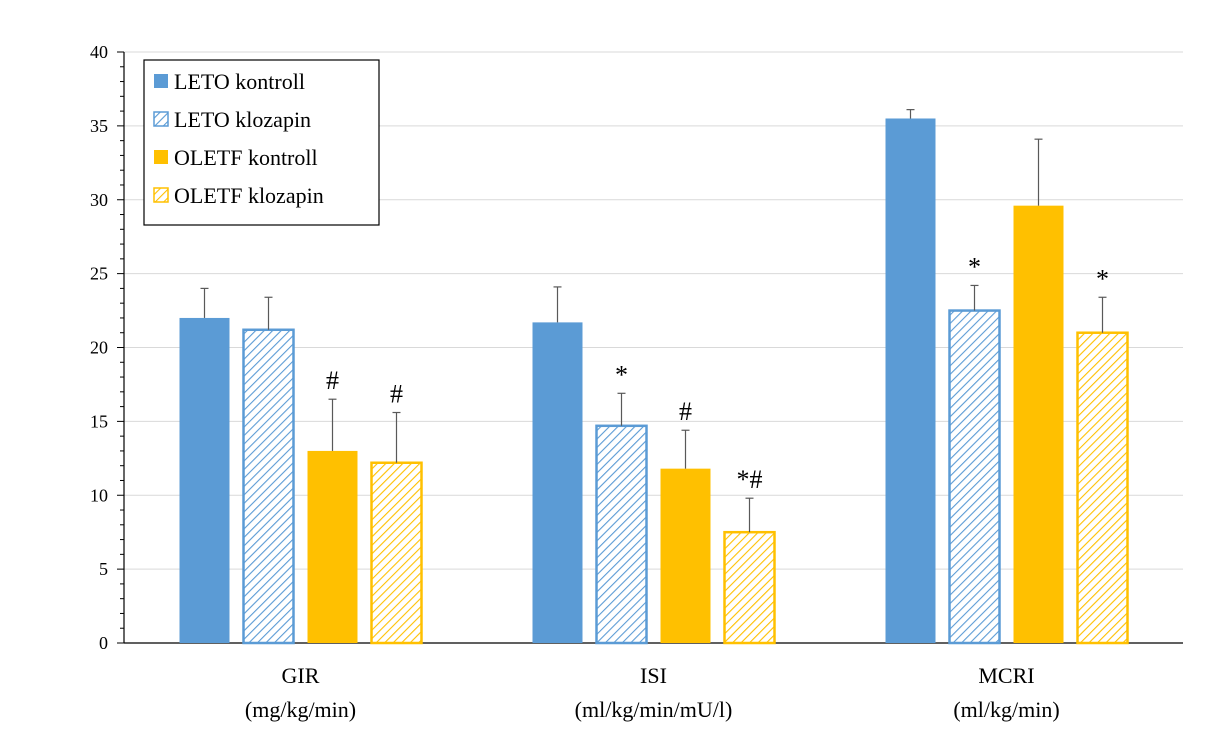 This screenshot has width=1210, height=739. I want to click on legend-label: LETO kontroll, so click(239, 81).